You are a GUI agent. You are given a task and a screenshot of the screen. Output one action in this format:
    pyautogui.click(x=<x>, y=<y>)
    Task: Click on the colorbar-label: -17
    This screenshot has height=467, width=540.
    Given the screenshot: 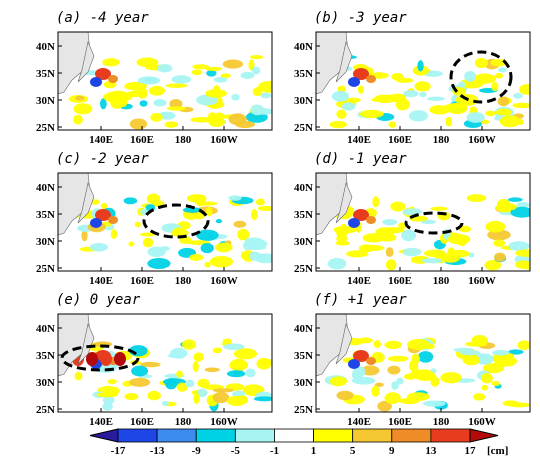 What is the action you would take?
    pyautogui.click(x=118, y=451)
    